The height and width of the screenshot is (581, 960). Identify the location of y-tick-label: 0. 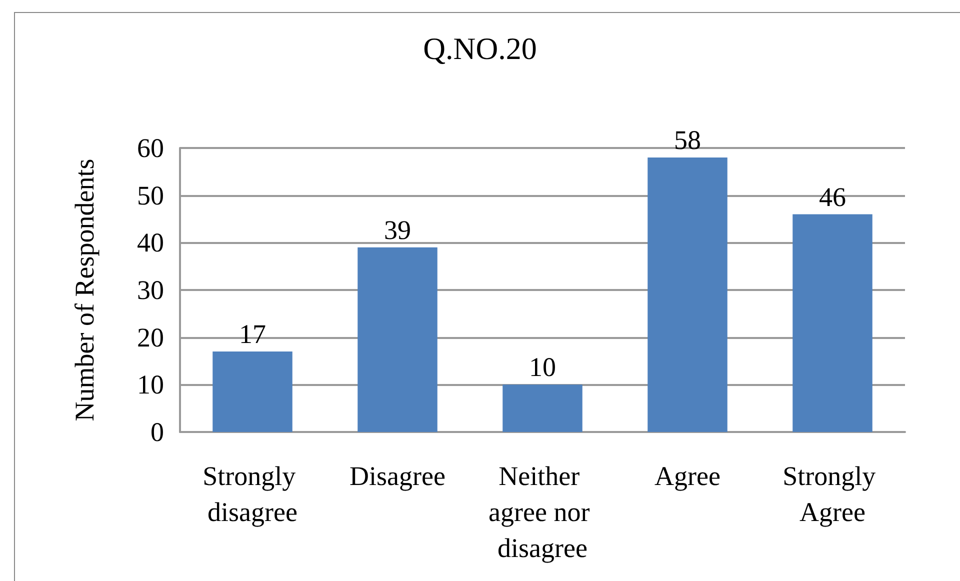
(157, 432).